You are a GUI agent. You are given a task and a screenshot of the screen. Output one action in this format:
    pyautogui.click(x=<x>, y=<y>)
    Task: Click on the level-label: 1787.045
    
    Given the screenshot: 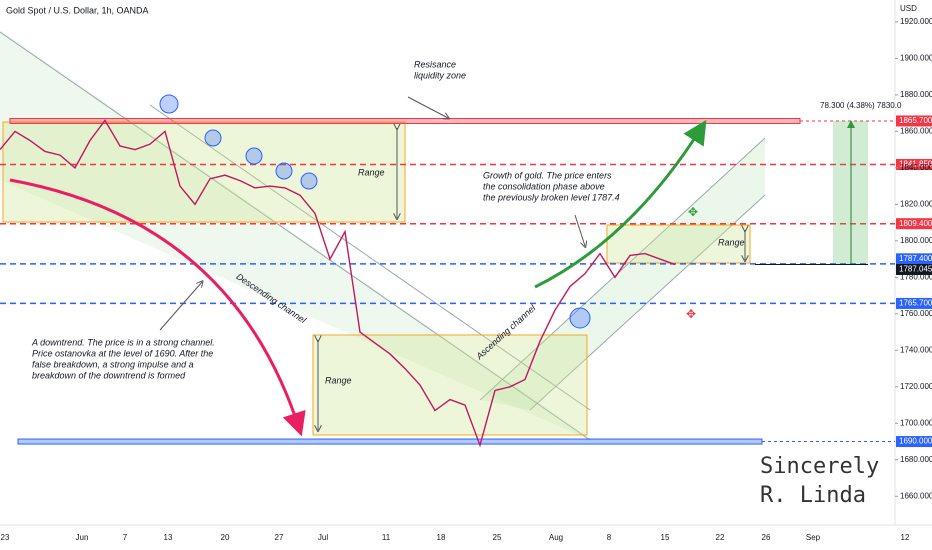 What is the action you would take?
    pyautogui.click(x=915, y=269)
    